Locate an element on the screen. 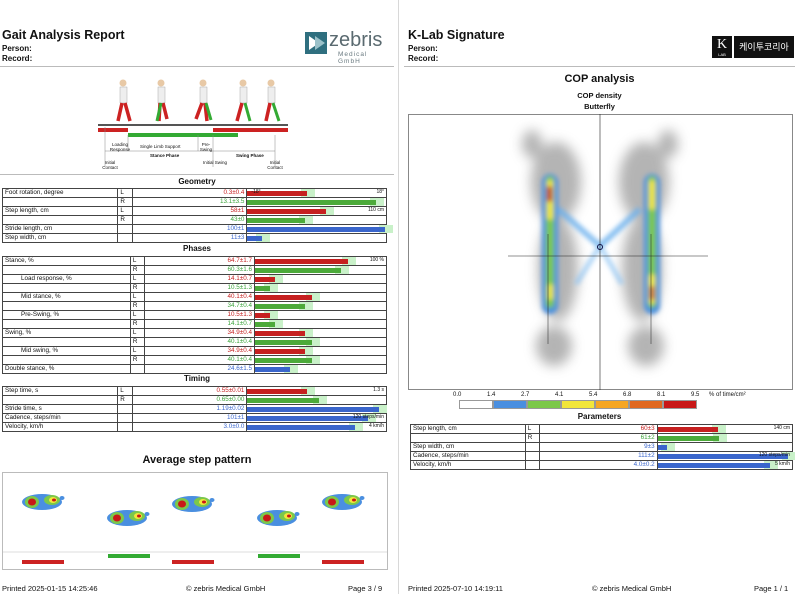 The image size is (795, 594). zebris-logo: zebris Medical GmbH is located at coordinates (348, 47).